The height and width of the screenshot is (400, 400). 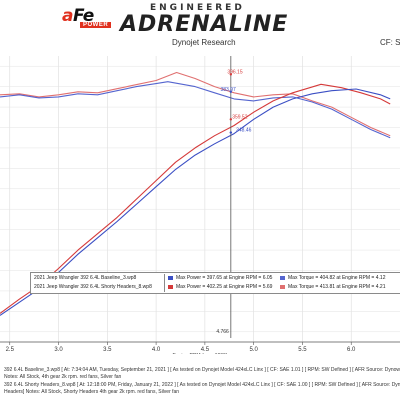 What do you see at coordinates (10, 350) in the screenshot?
I see `x-axis-tick-label: 2.5` at bounding box center [10, 350].